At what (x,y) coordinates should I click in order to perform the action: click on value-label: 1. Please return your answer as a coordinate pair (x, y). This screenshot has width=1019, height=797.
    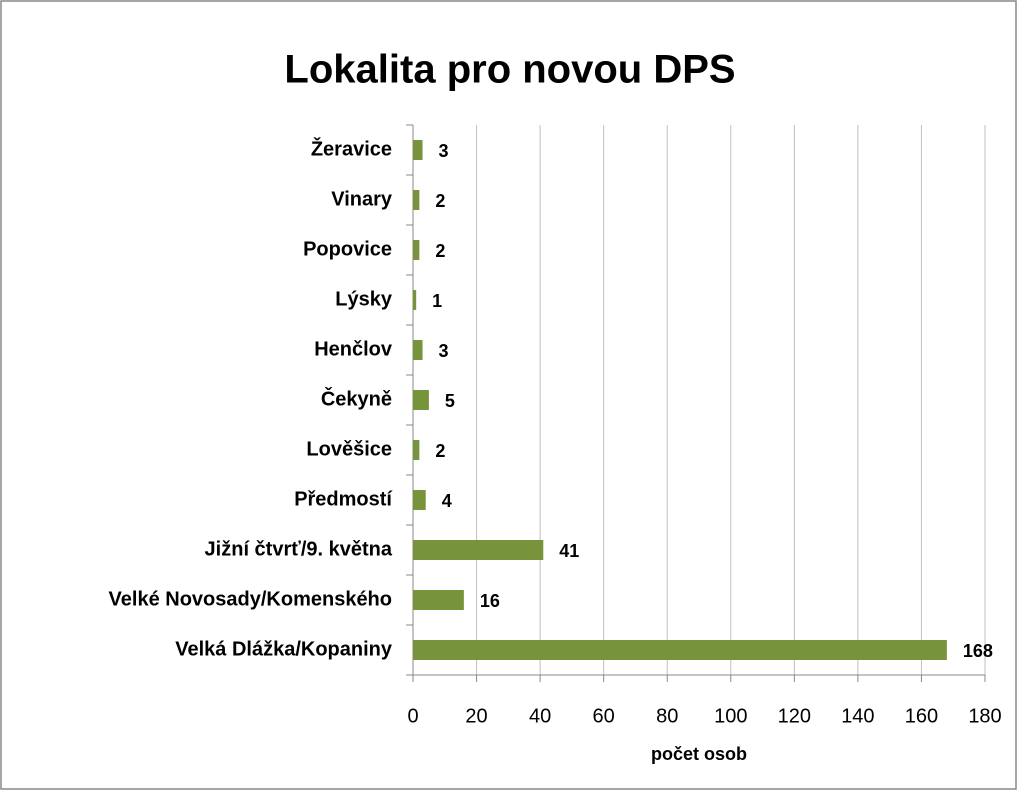
    Looking at the image, I should click on (437, 301).